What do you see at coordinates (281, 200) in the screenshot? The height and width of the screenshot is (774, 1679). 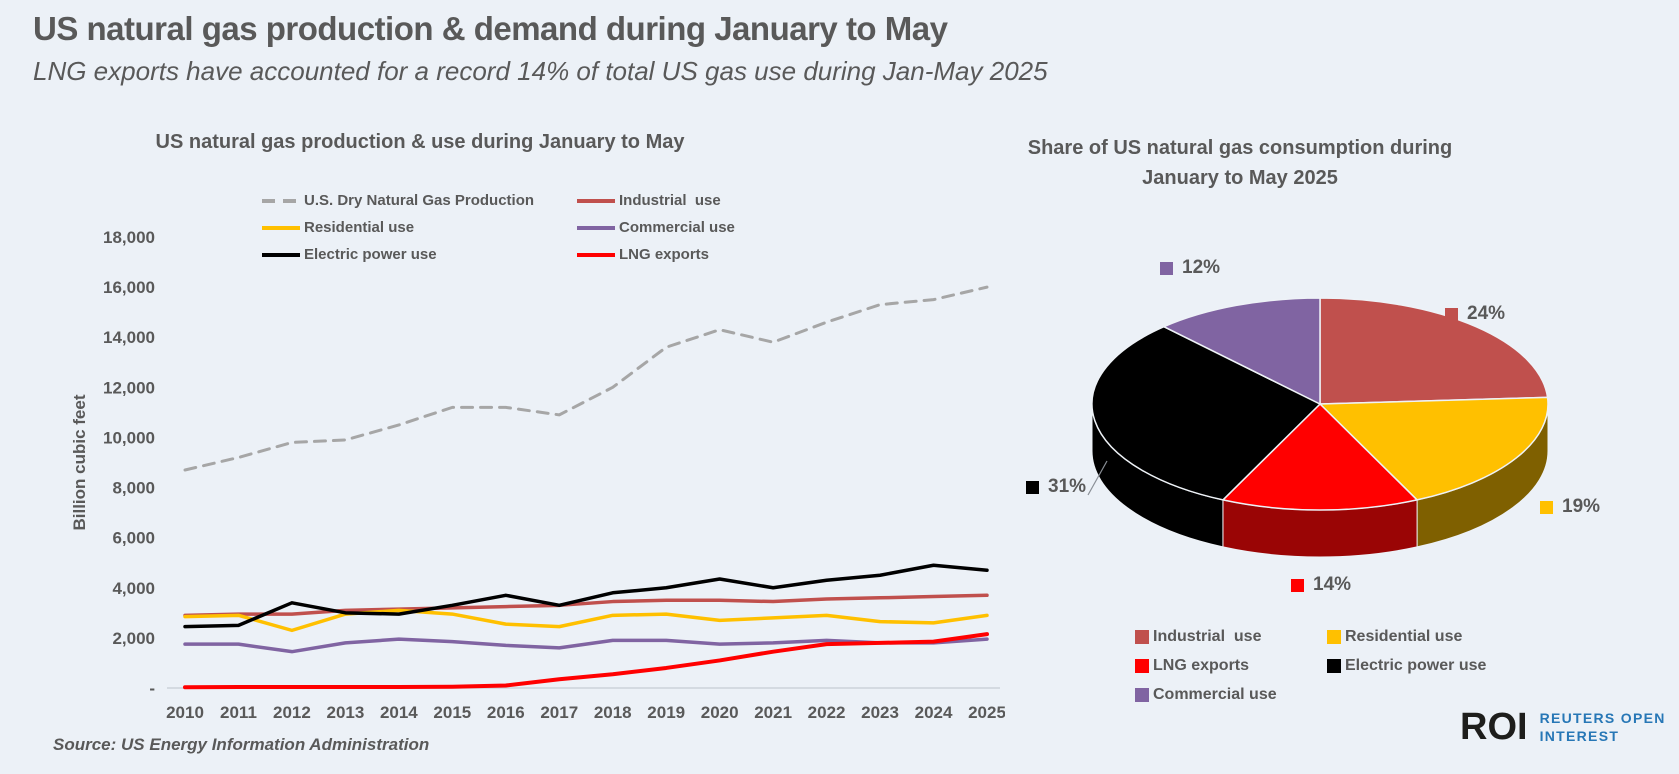 I see `production-line-marker` at bounding box center [281, 200].